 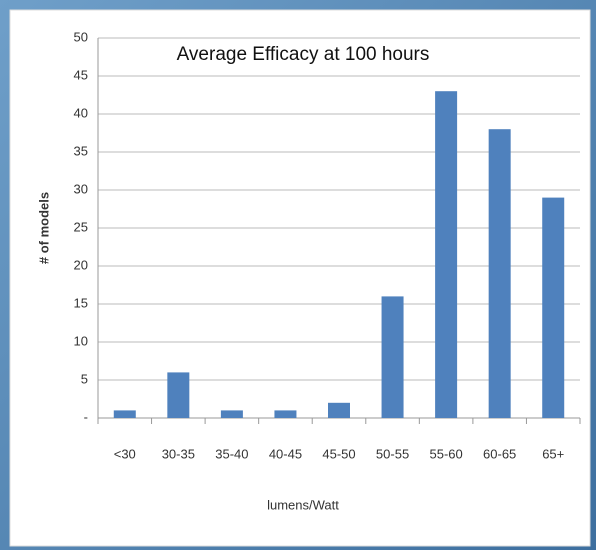 I want to click on y-tick-label: 40, so click(x=81, y=112).